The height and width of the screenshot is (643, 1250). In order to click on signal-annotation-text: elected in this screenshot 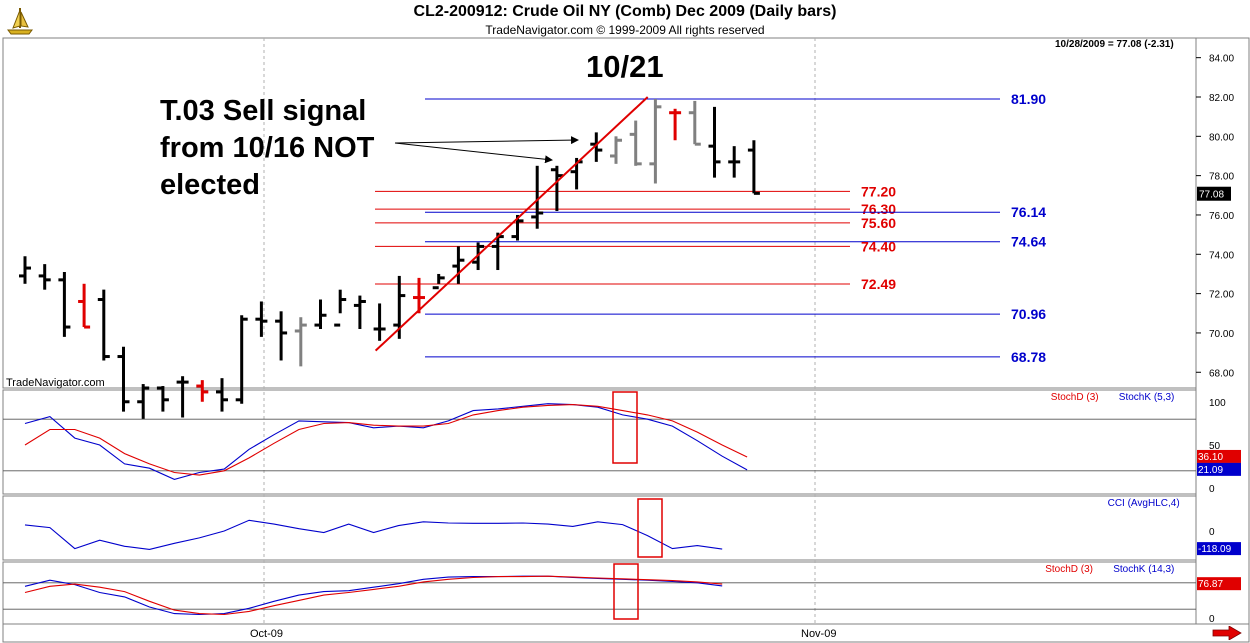, I will do `click(210, 185)`.